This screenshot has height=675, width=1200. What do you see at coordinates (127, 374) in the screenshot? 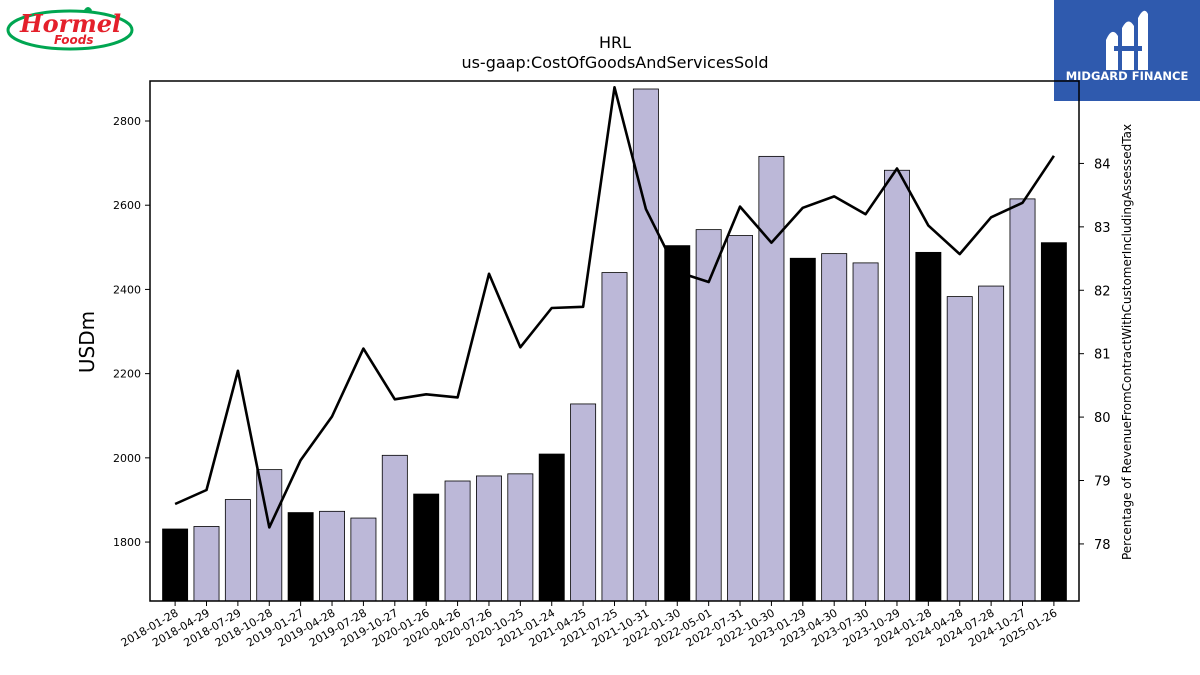
I see `y-tick-label: 2200` at bounding box center [127, 374].